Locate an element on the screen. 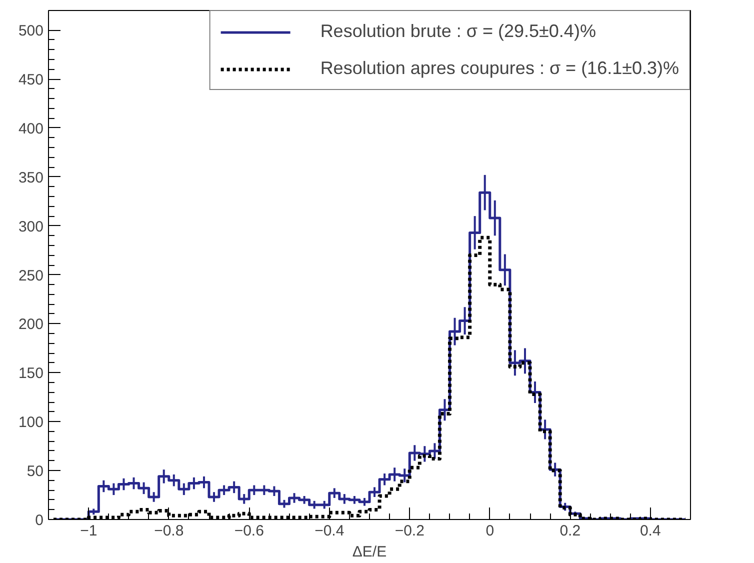 The image size is (754, 563). y-tick-label: 200 is located at coordinates (31, 325).